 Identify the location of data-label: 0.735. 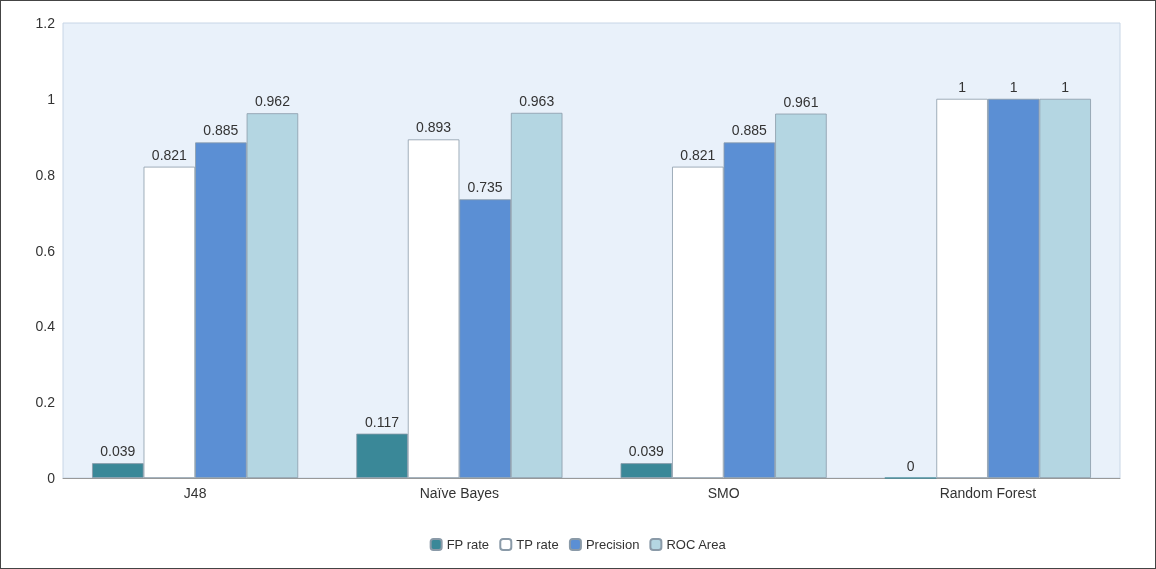
(485, 187).